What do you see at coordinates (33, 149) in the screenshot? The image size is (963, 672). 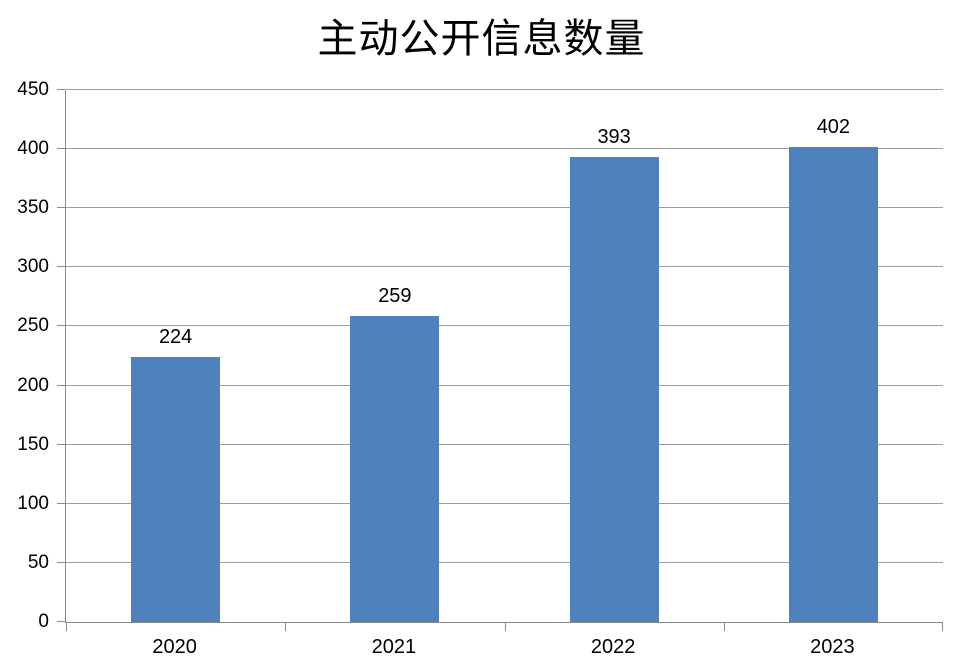 I see `y-axis-tick-label: 400` at bounding box center [33, 149].